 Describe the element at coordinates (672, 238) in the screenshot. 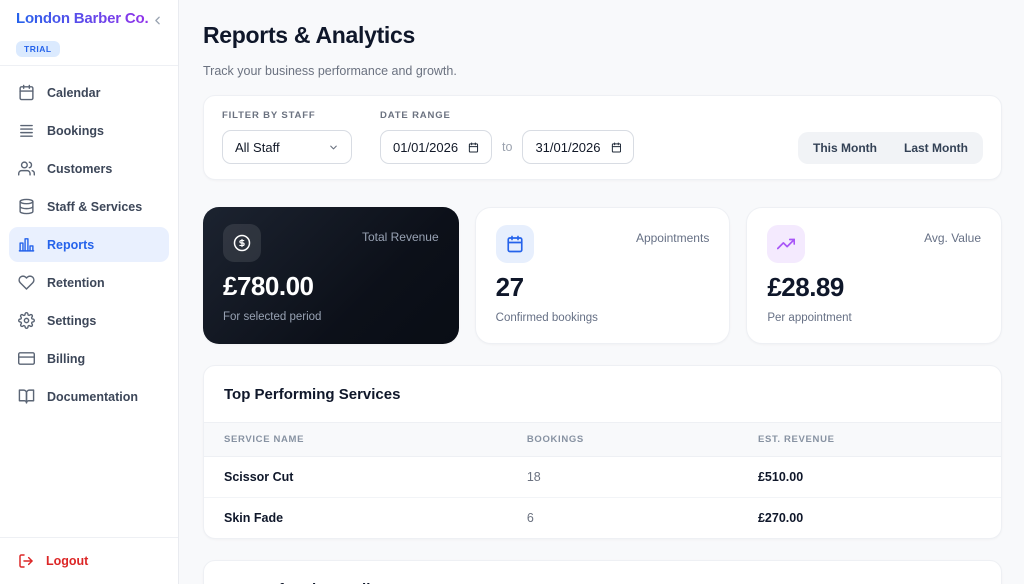

I see `stat-label: Appointments` at that location.